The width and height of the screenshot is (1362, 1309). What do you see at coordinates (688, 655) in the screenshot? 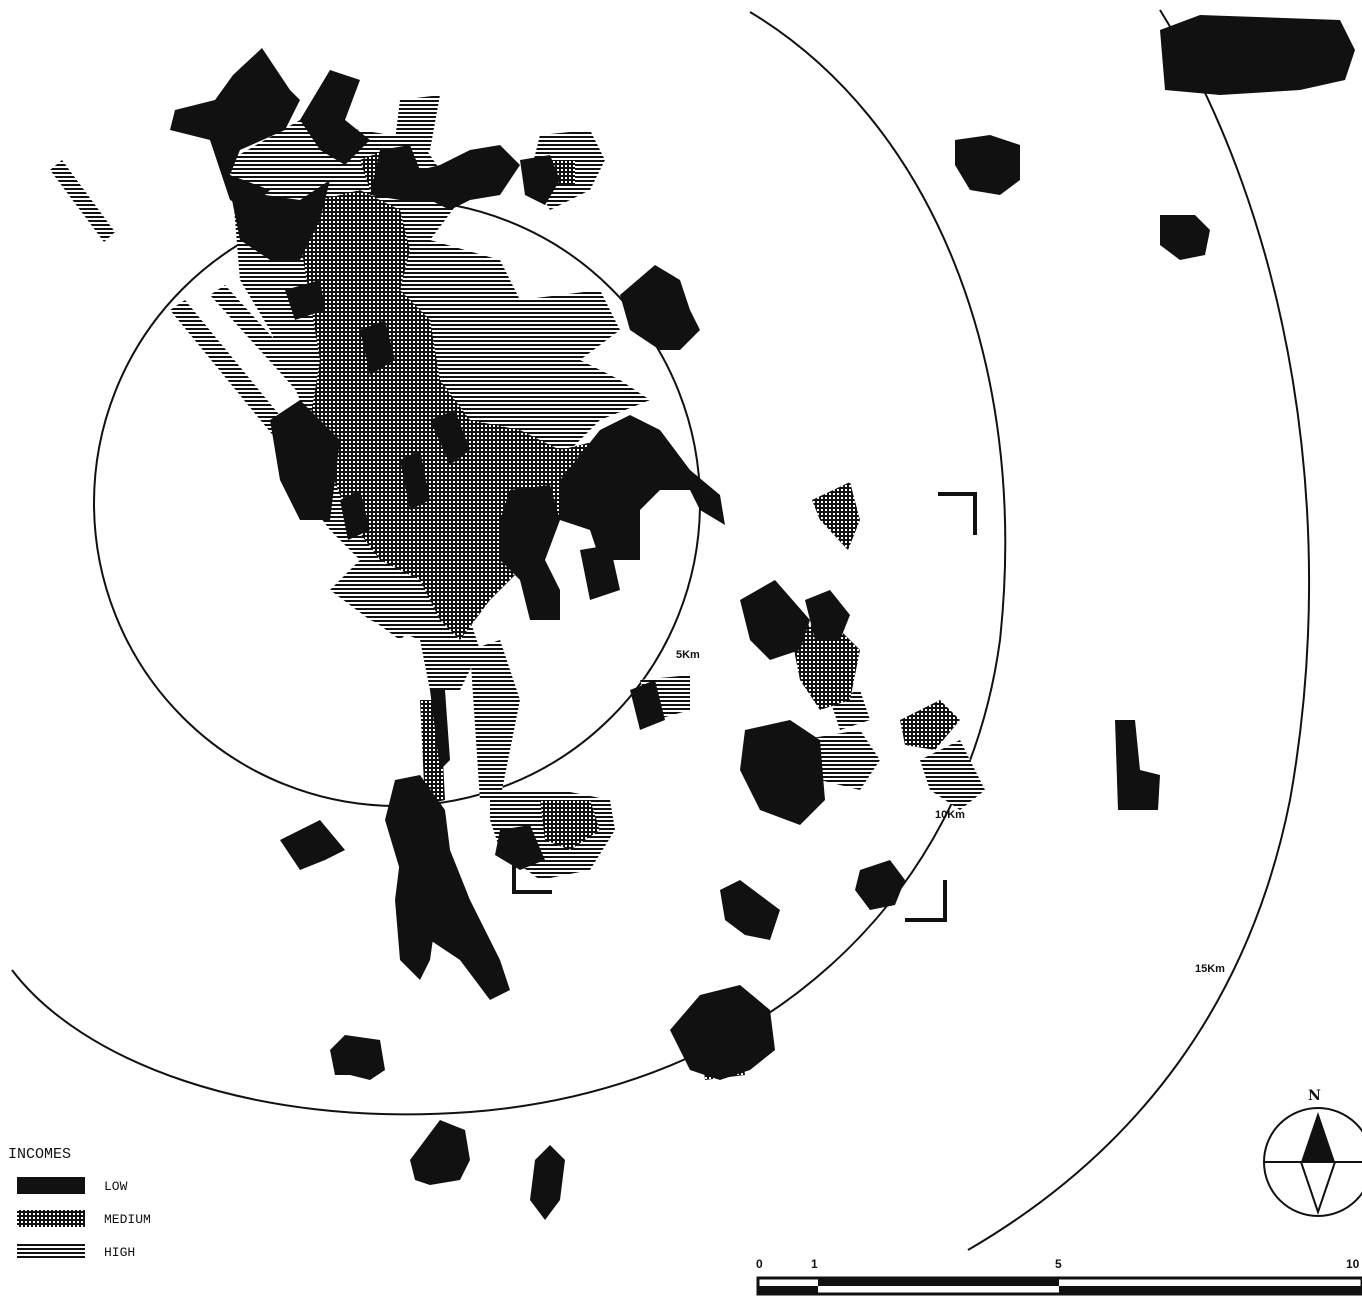
I see `ring-label-5km: 5Km` at bounding box center [688, 655].